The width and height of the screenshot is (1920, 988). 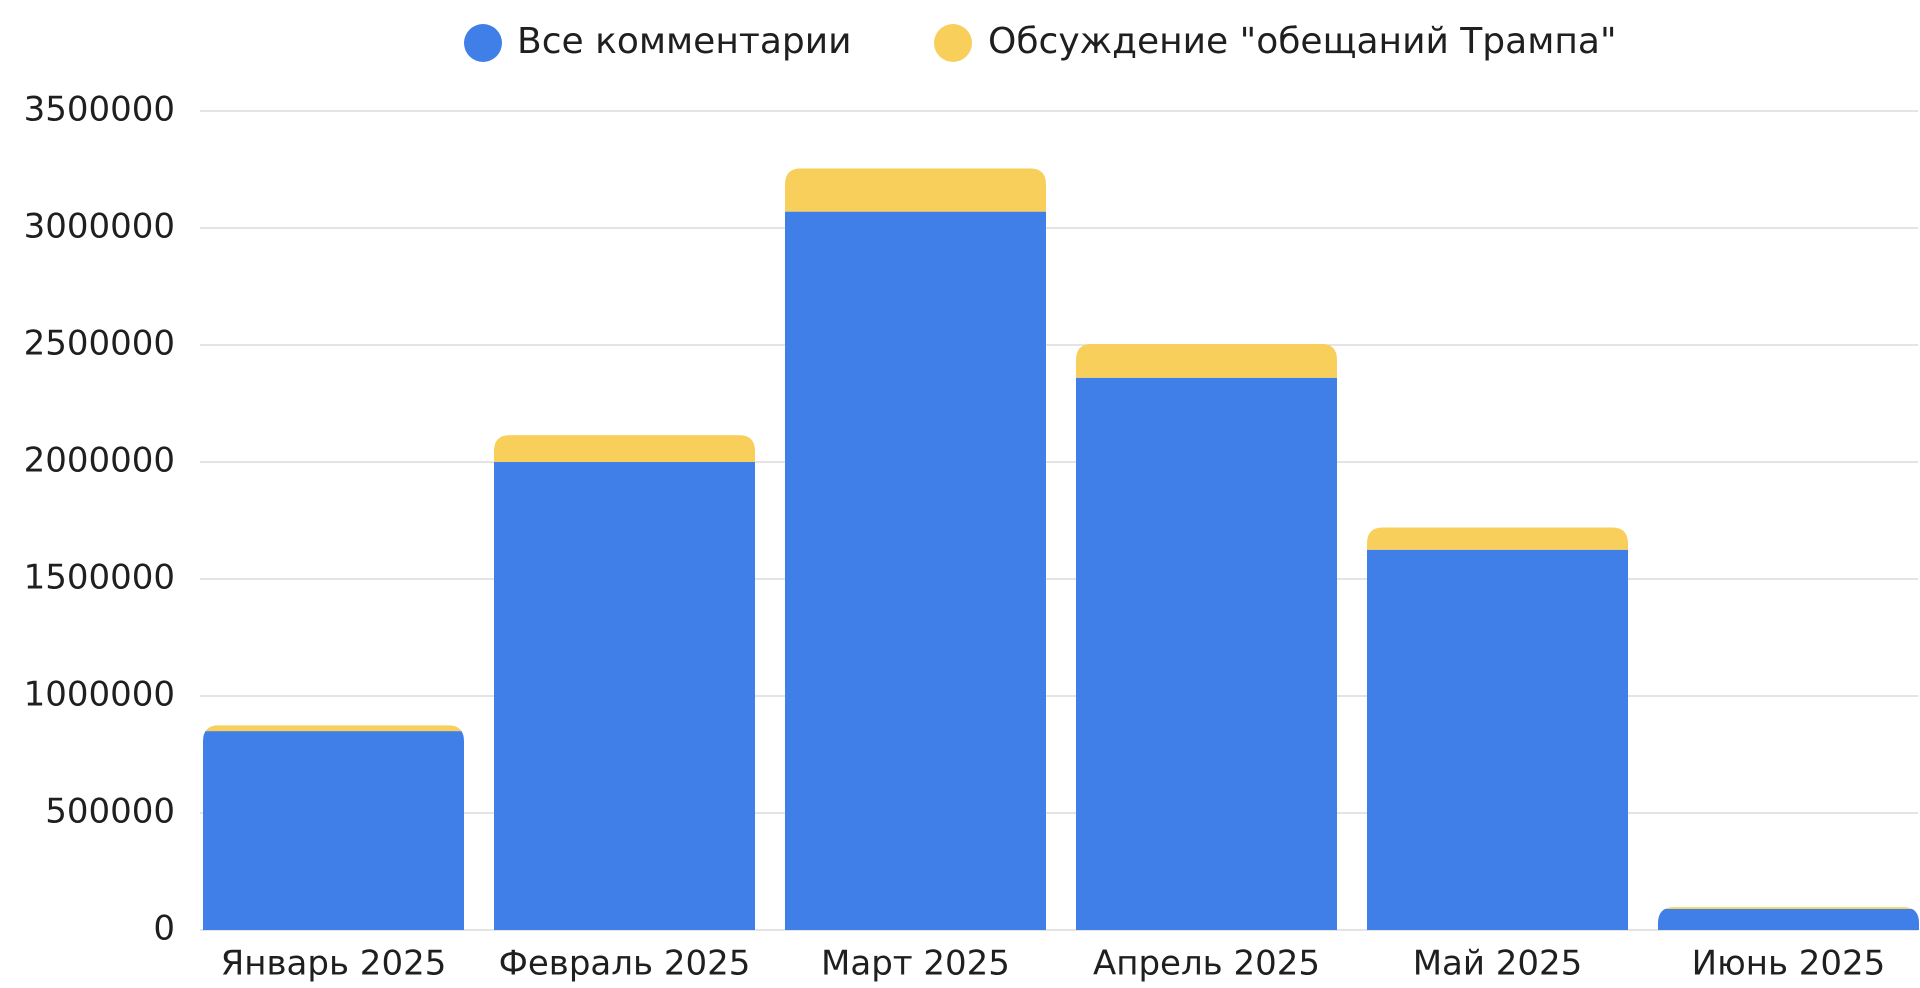 What do you see at coordinates (164, 929) in the screenshot?
I see `y-tick-label: 0` at bounding box center [164, 929].